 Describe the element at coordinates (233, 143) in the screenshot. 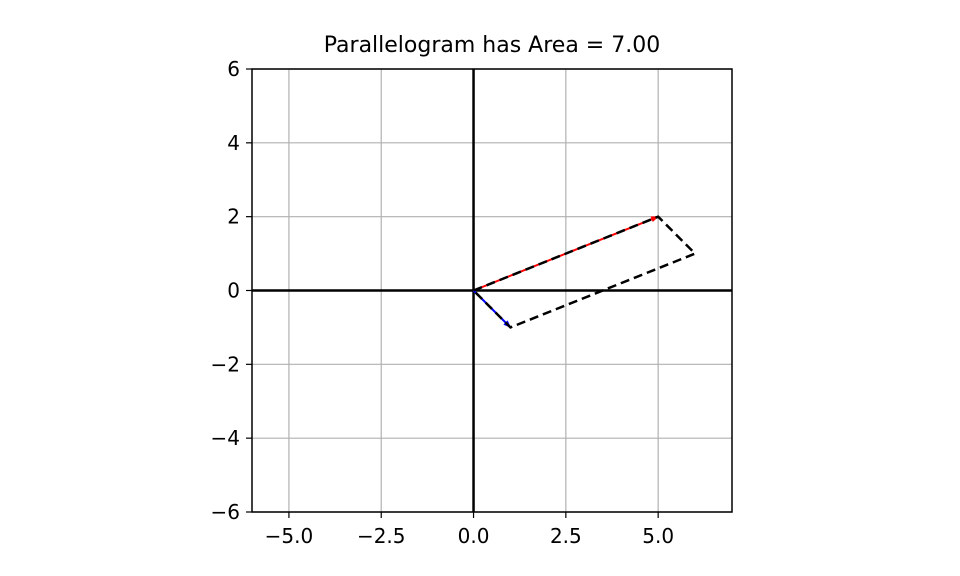

I see `y-tick-label: 4` at that location.